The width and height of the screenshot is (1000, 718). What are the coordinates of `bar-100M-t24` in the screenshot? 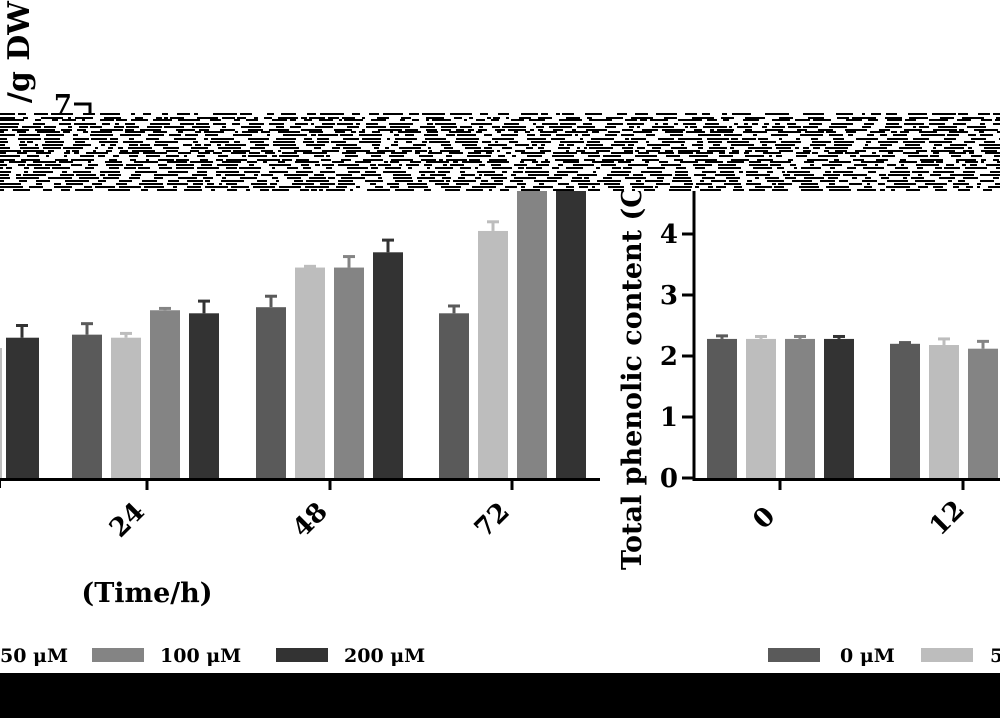 It's located at (165, 394).